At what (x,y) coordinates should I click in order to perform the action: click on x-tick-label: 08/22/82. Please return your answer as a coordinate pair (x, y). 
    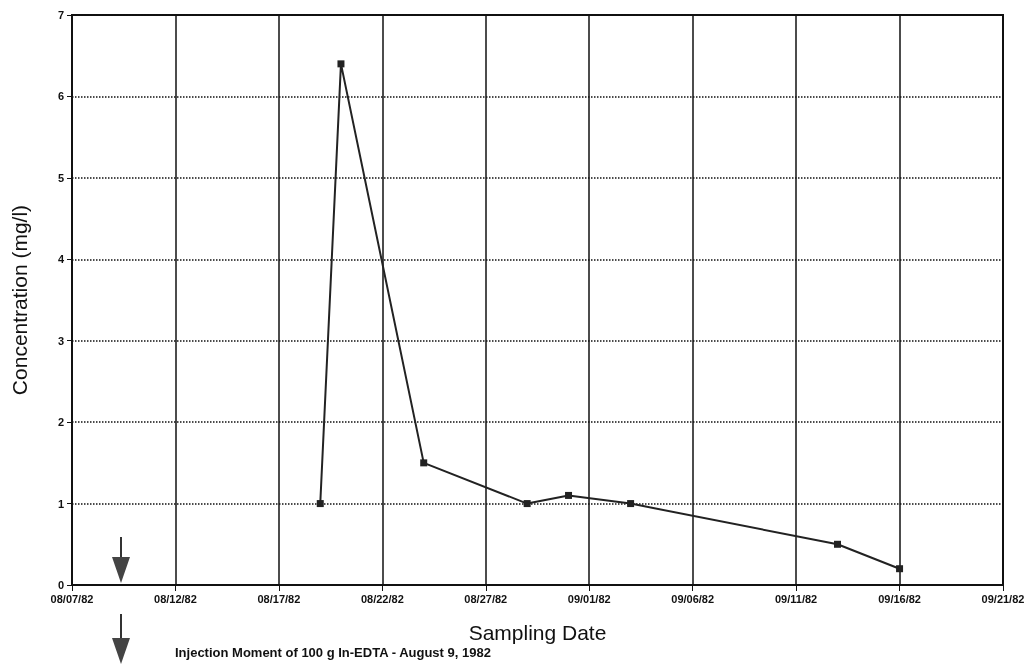
    Looking at the image, I should click on (382, 598).